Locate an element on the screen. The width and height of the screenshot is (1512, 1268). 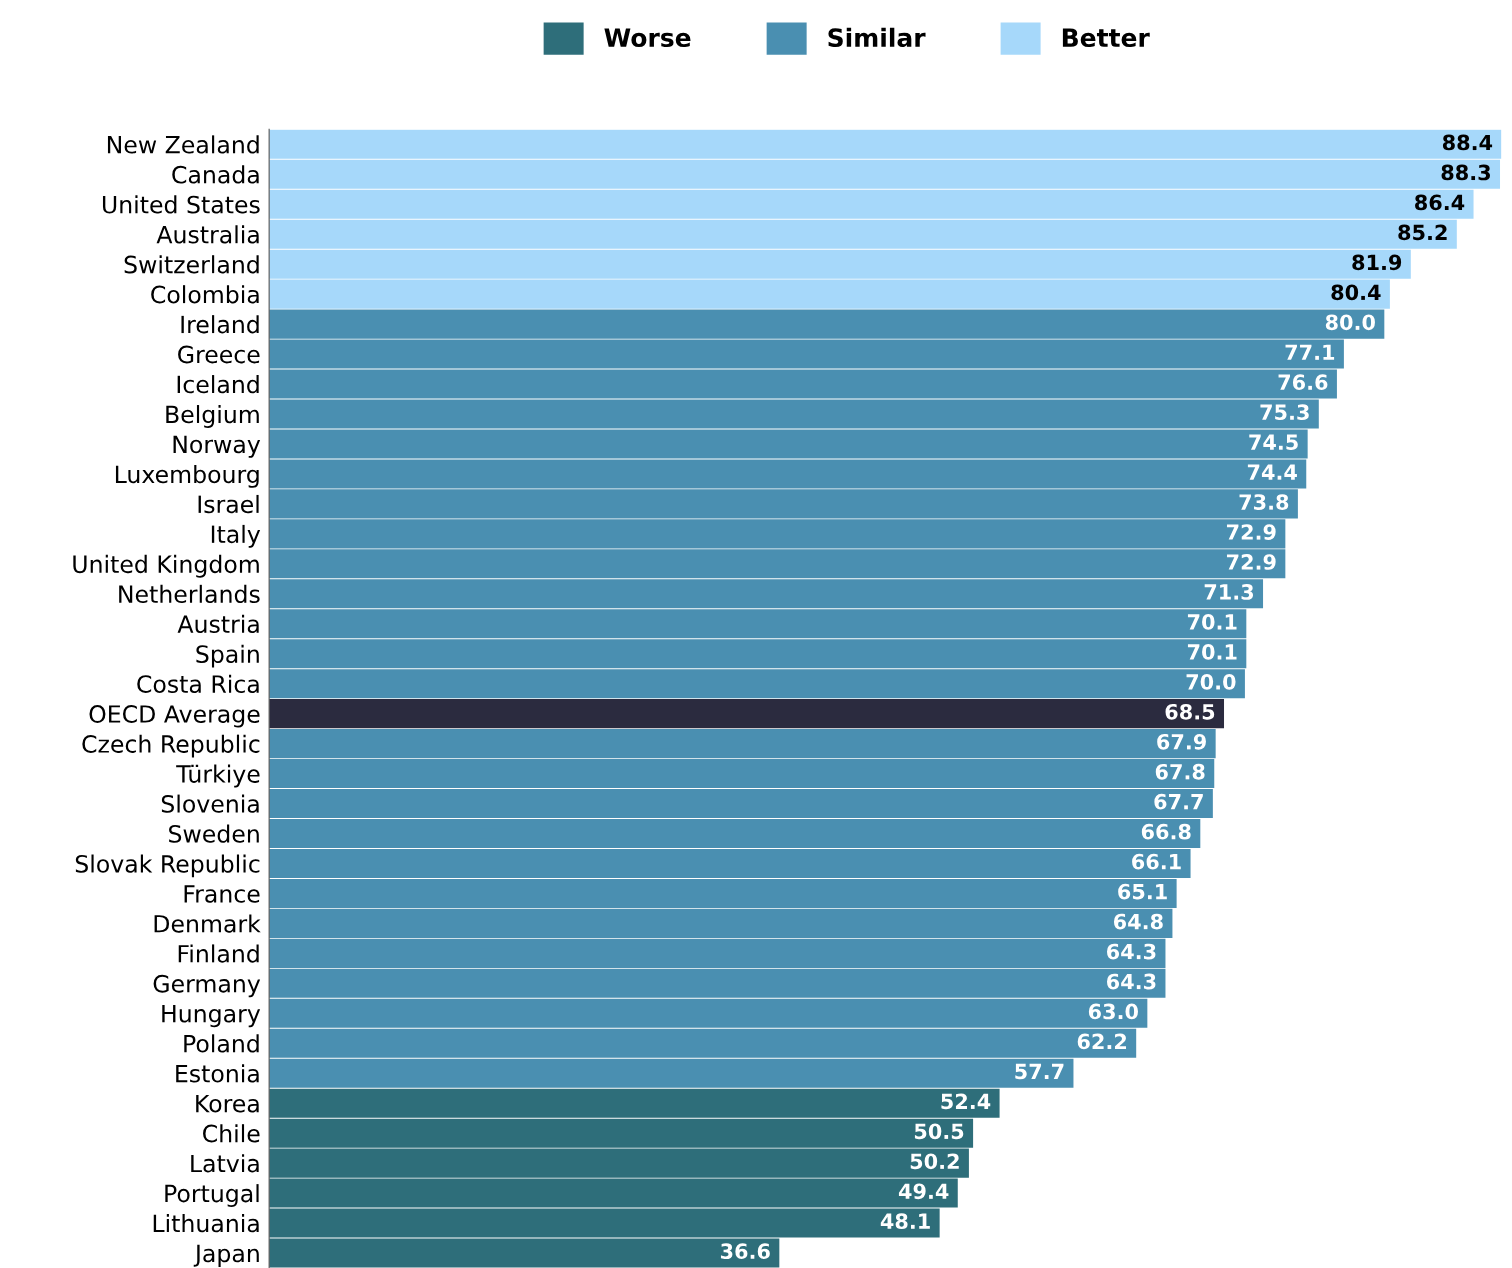
data-label: 57.7 is located at coordinates (1039, 1071).